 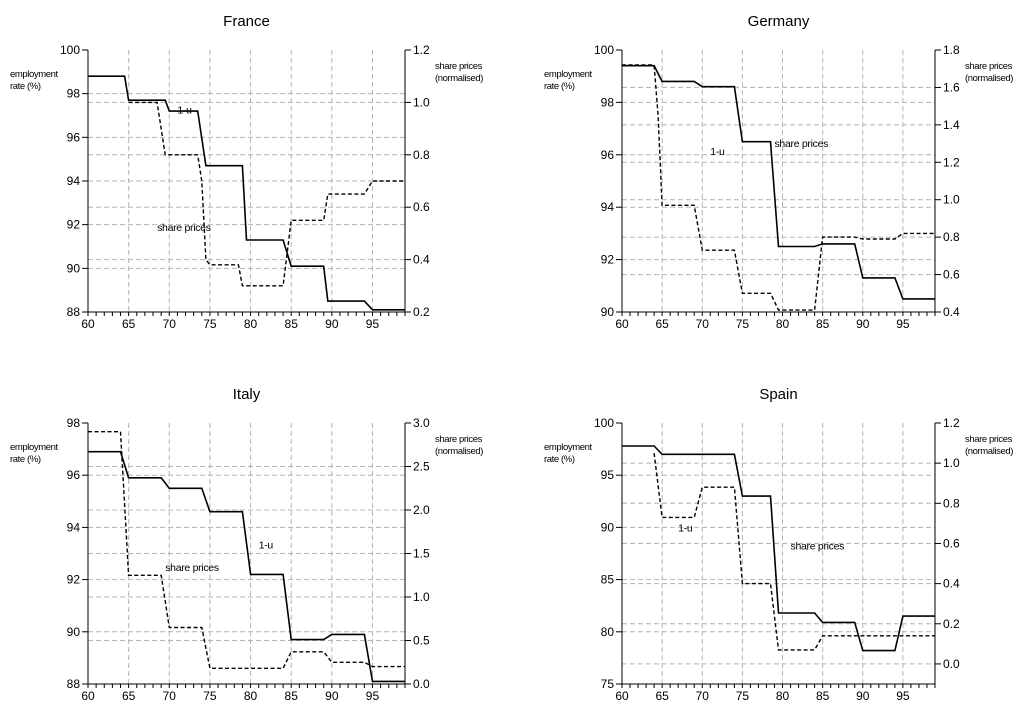 I want to click on chart-italy-y-left-tick-label: 88, so click(x=74, y=684).